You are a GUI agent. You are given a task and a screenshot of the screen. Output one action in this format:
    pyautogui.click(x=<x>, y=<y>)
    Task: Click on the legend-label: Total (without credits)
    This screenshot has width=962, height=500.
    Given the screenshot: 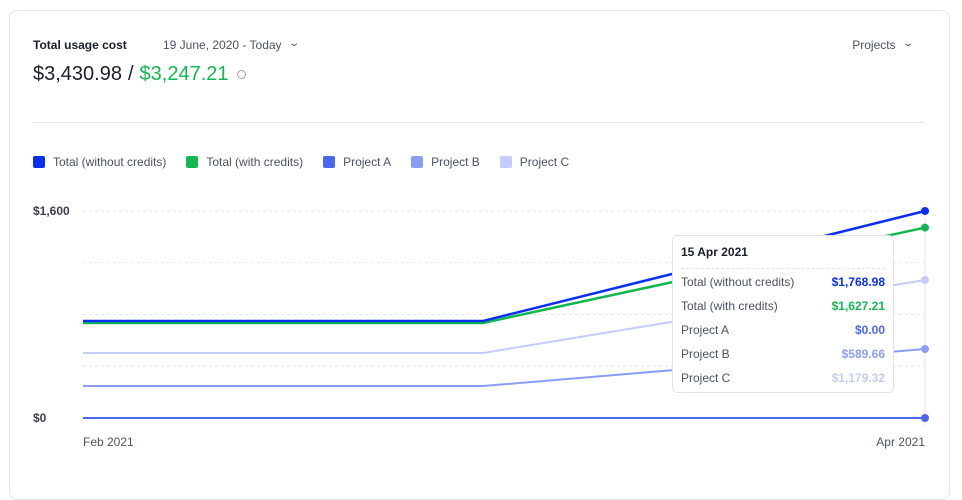 What is the action you would take?
    pyautogui.click(x=110, y=162)
    